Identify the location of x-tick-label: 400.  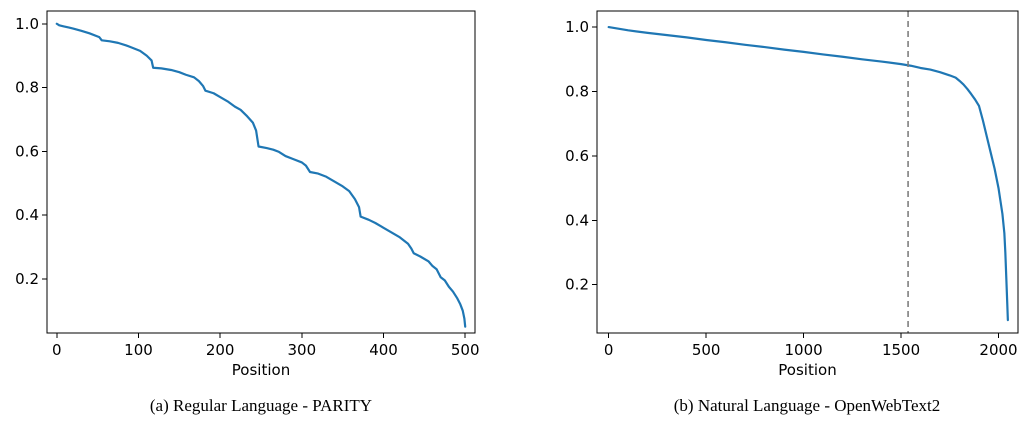
(383, 350).